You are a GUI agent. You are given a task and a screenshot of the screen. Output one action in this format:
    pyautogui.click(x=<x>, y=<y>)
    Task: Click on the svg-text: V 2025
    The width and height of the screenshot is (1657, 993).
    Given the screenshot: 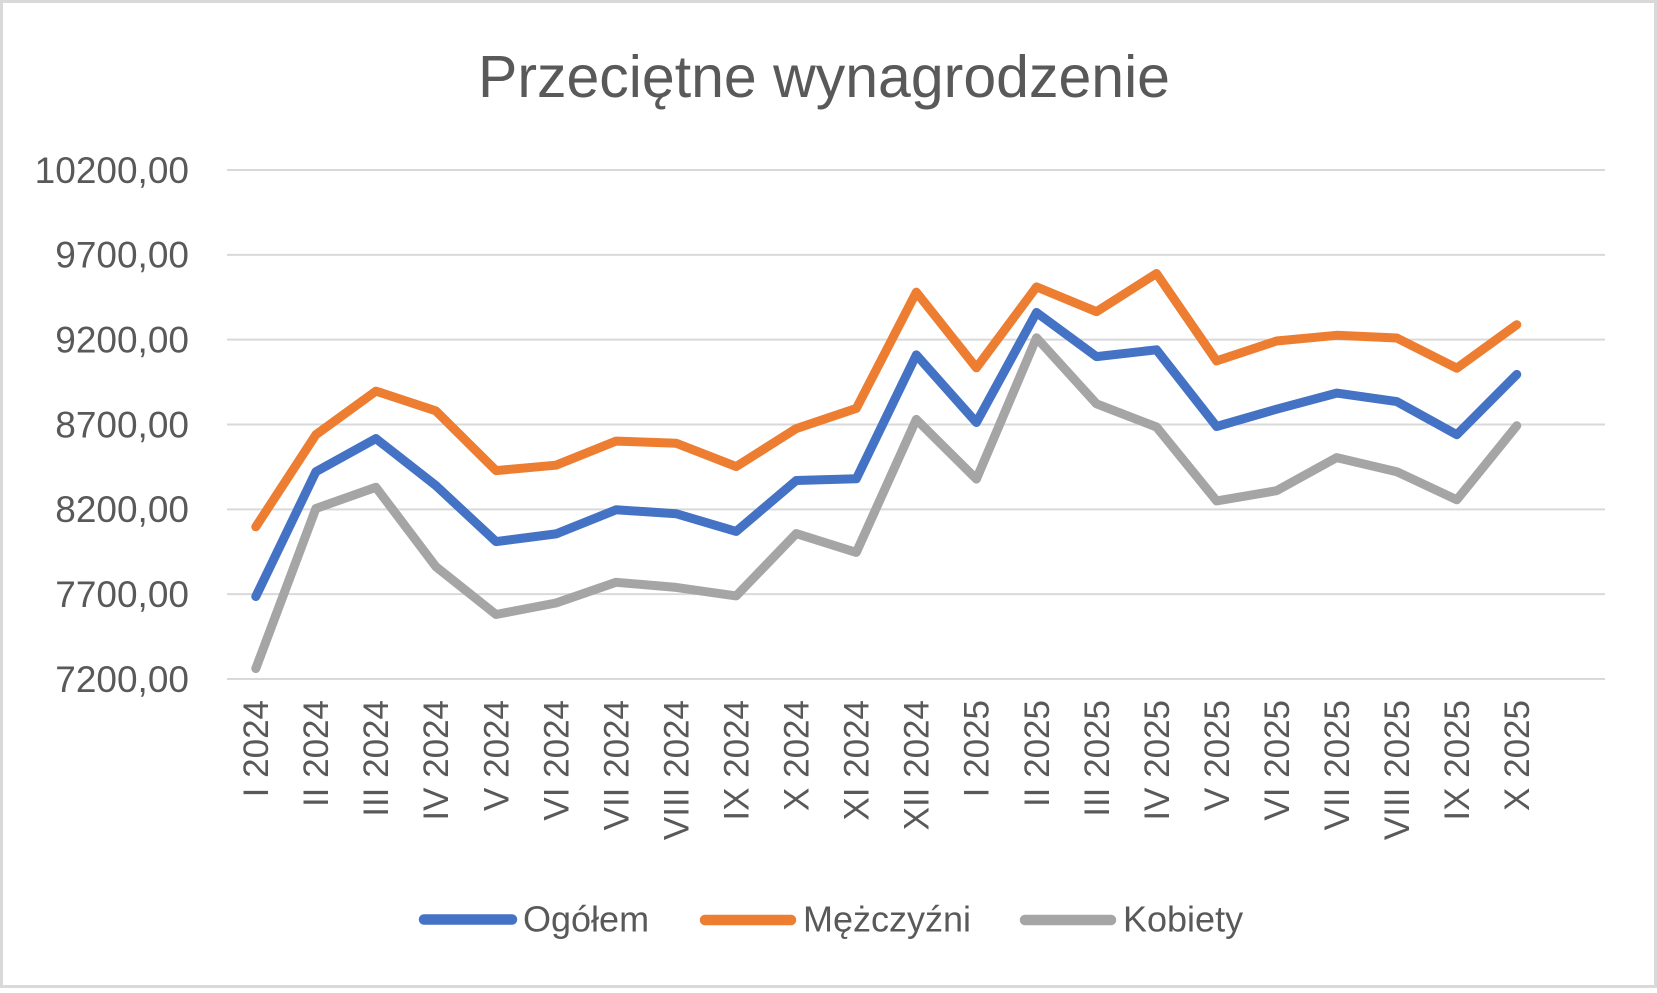 What is the action you would take?
    pyautogui.click(x=1217, y=755)
    